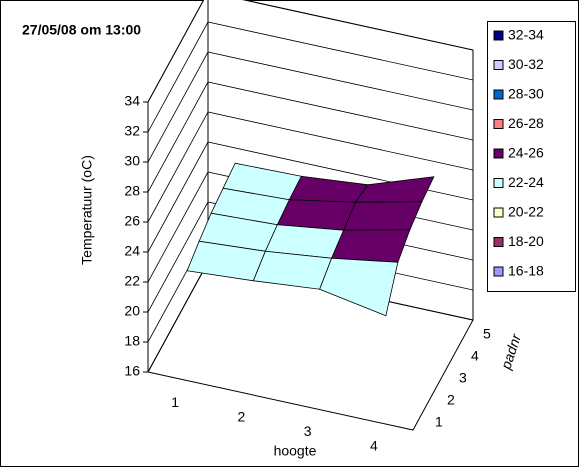 The image size is (579, 467). Describe the element at coordinates (526, 241) in the screenshot. I see `legend-label: 18-20` at that location.